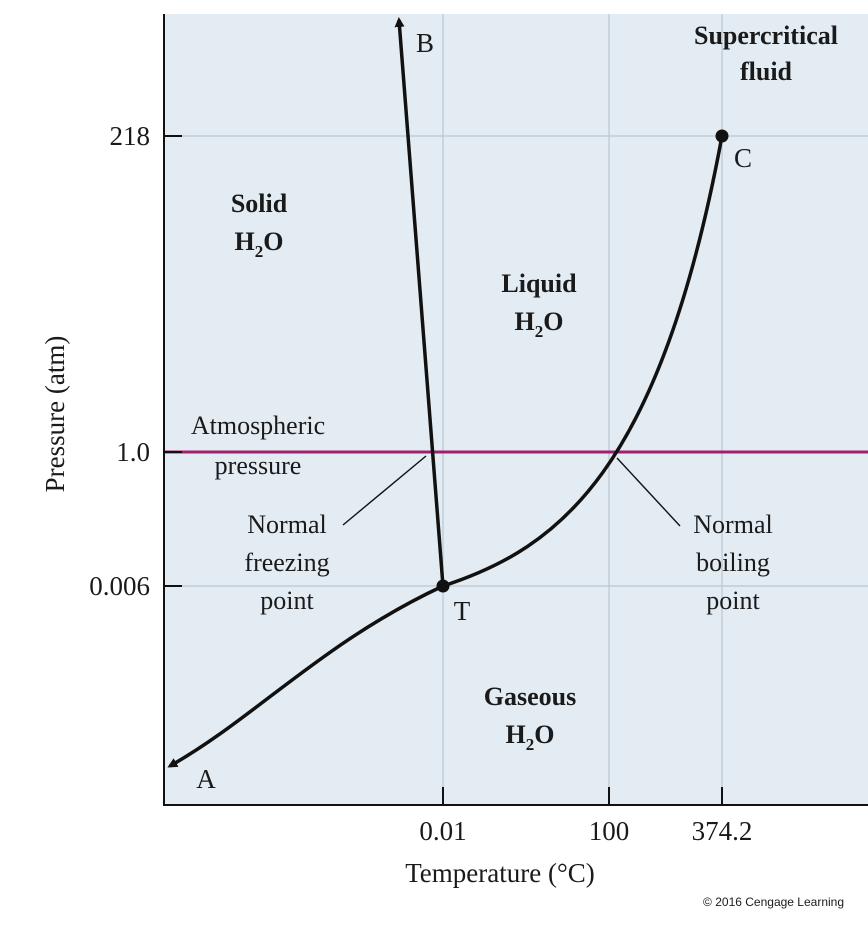  Describe the element at coordinates (419, 302) in the screenshot. I see `melting-curve-tb` at that location.